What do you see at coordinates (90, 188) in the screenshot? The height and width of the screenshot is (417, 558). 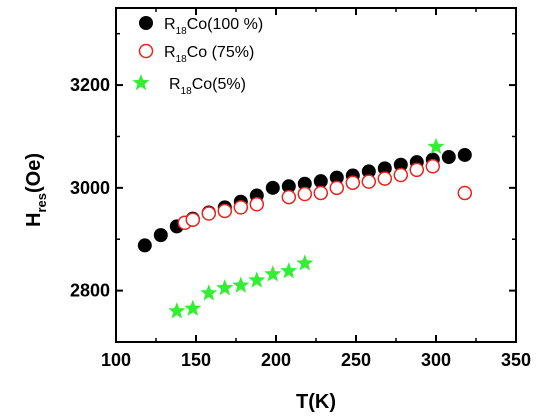 I see `y-tick-label: 3000` at bounding box center [90, 188].